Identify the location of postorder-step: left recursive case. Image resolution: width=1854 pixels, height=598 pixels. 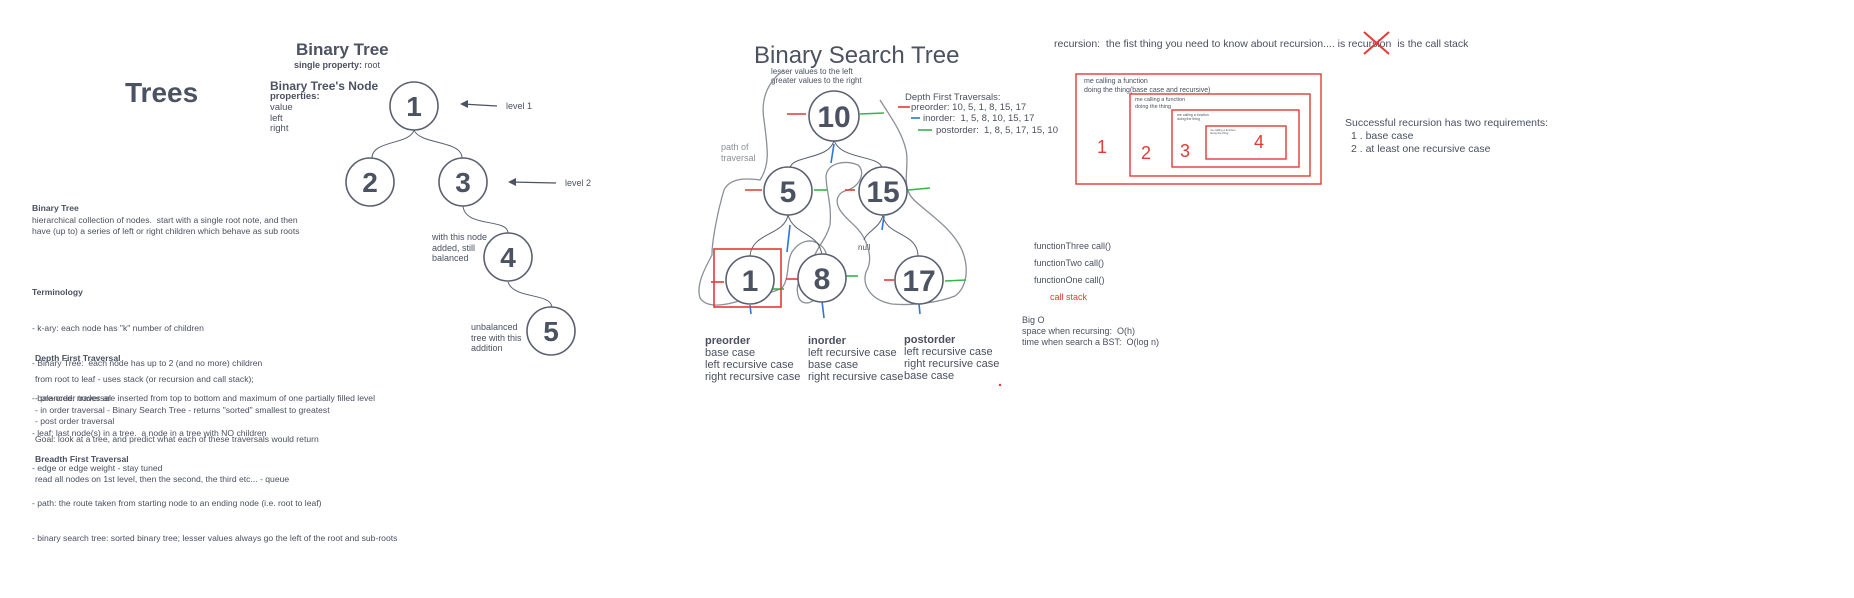
(948, 352).